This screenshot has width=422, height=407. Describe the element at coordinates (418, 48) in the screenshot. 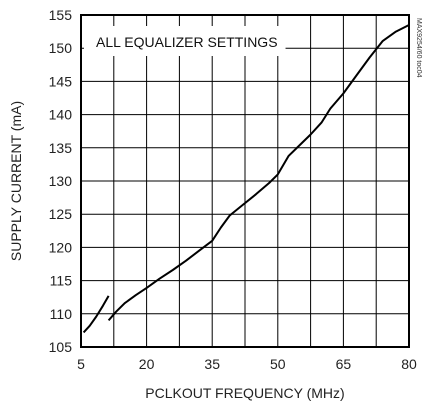

I see `figure-id-label: MAX9254/60 toc04` at that location.